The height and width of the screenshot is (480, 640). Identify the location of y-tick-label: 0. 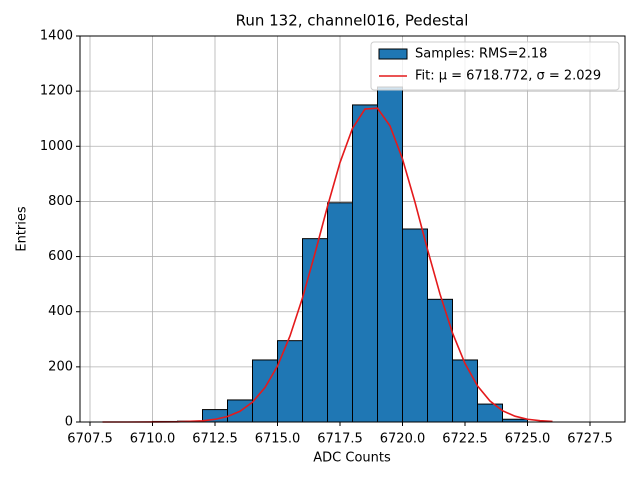
(69, 422).